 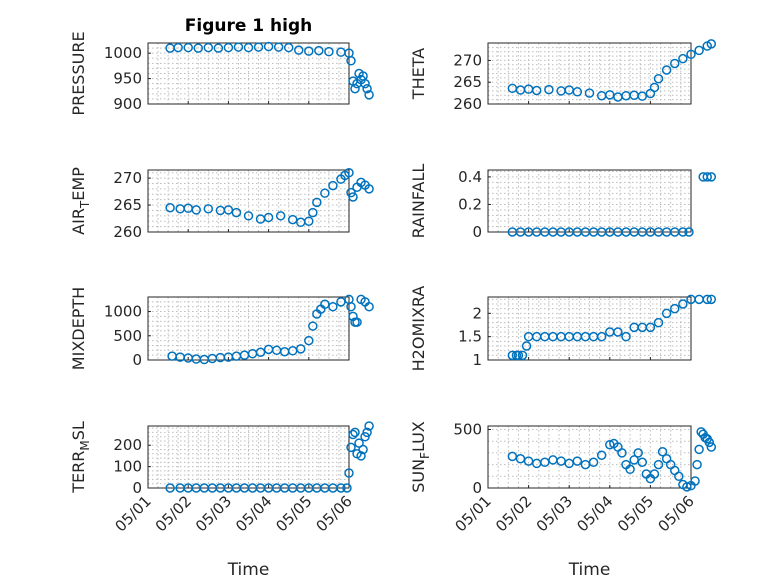 What do you see at coordinates (127, 79) in the screenshot?
I see `y-tick-label: 950` at bounding box center [127, 79].